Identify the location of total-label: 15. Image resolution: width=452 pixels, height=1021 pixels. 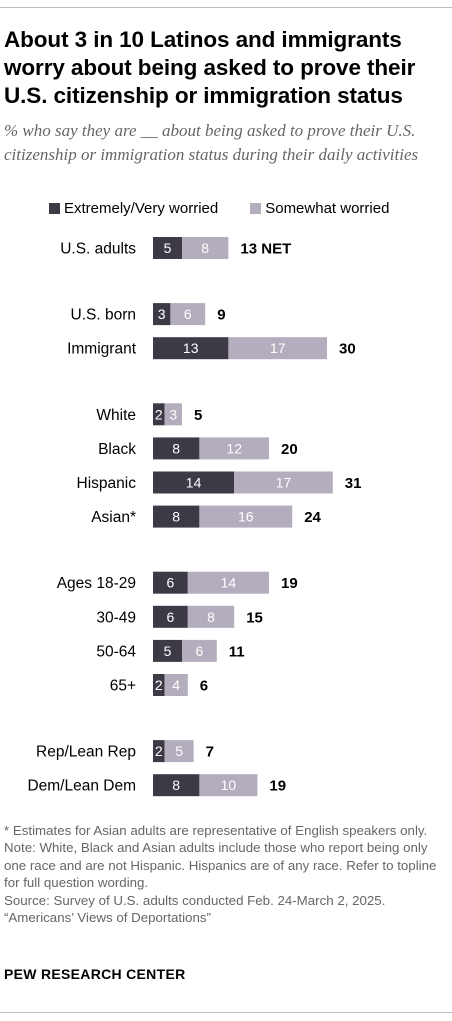
(254, 617).